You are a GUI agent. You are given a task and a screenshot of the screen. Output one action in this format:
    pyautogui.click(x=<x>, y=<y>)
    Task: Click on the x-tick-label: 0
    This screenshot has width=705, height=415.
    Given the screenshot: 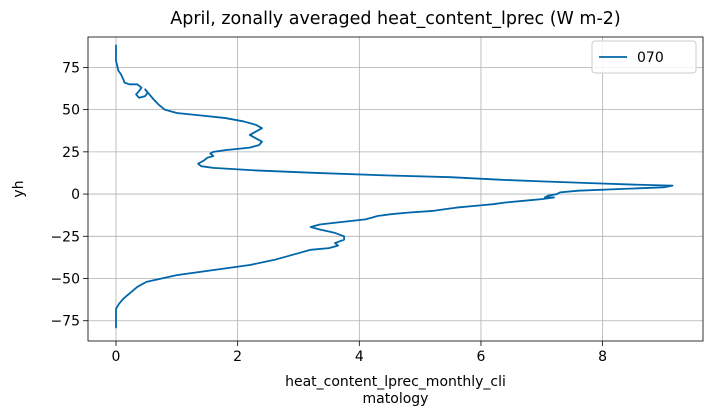 What is the action you would take?
    pyautogui.click(x=116, y=357)
    